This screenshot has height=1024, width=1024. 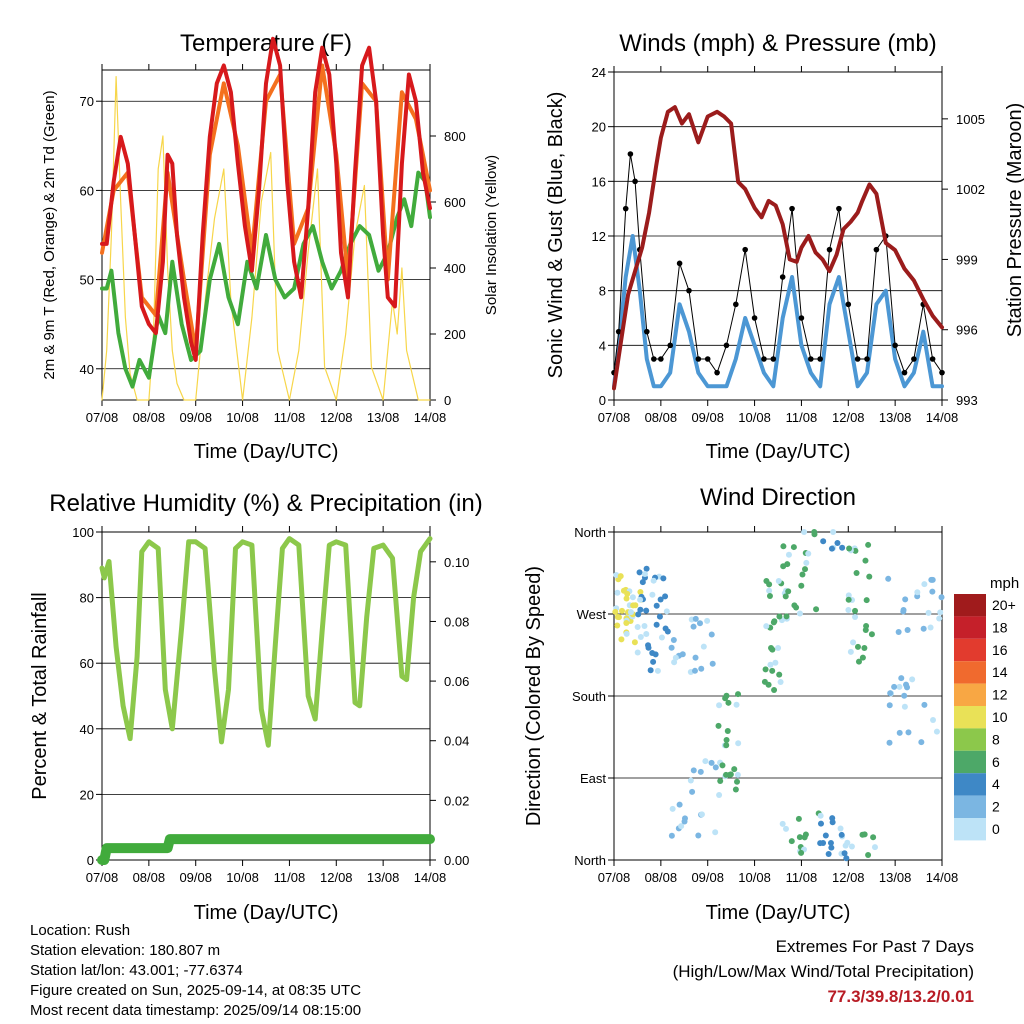 What do you see at coordinates (83, 532) in the screenshot?
I see `humidity-y-tick-label: 100` at bounding box center [83, 532].